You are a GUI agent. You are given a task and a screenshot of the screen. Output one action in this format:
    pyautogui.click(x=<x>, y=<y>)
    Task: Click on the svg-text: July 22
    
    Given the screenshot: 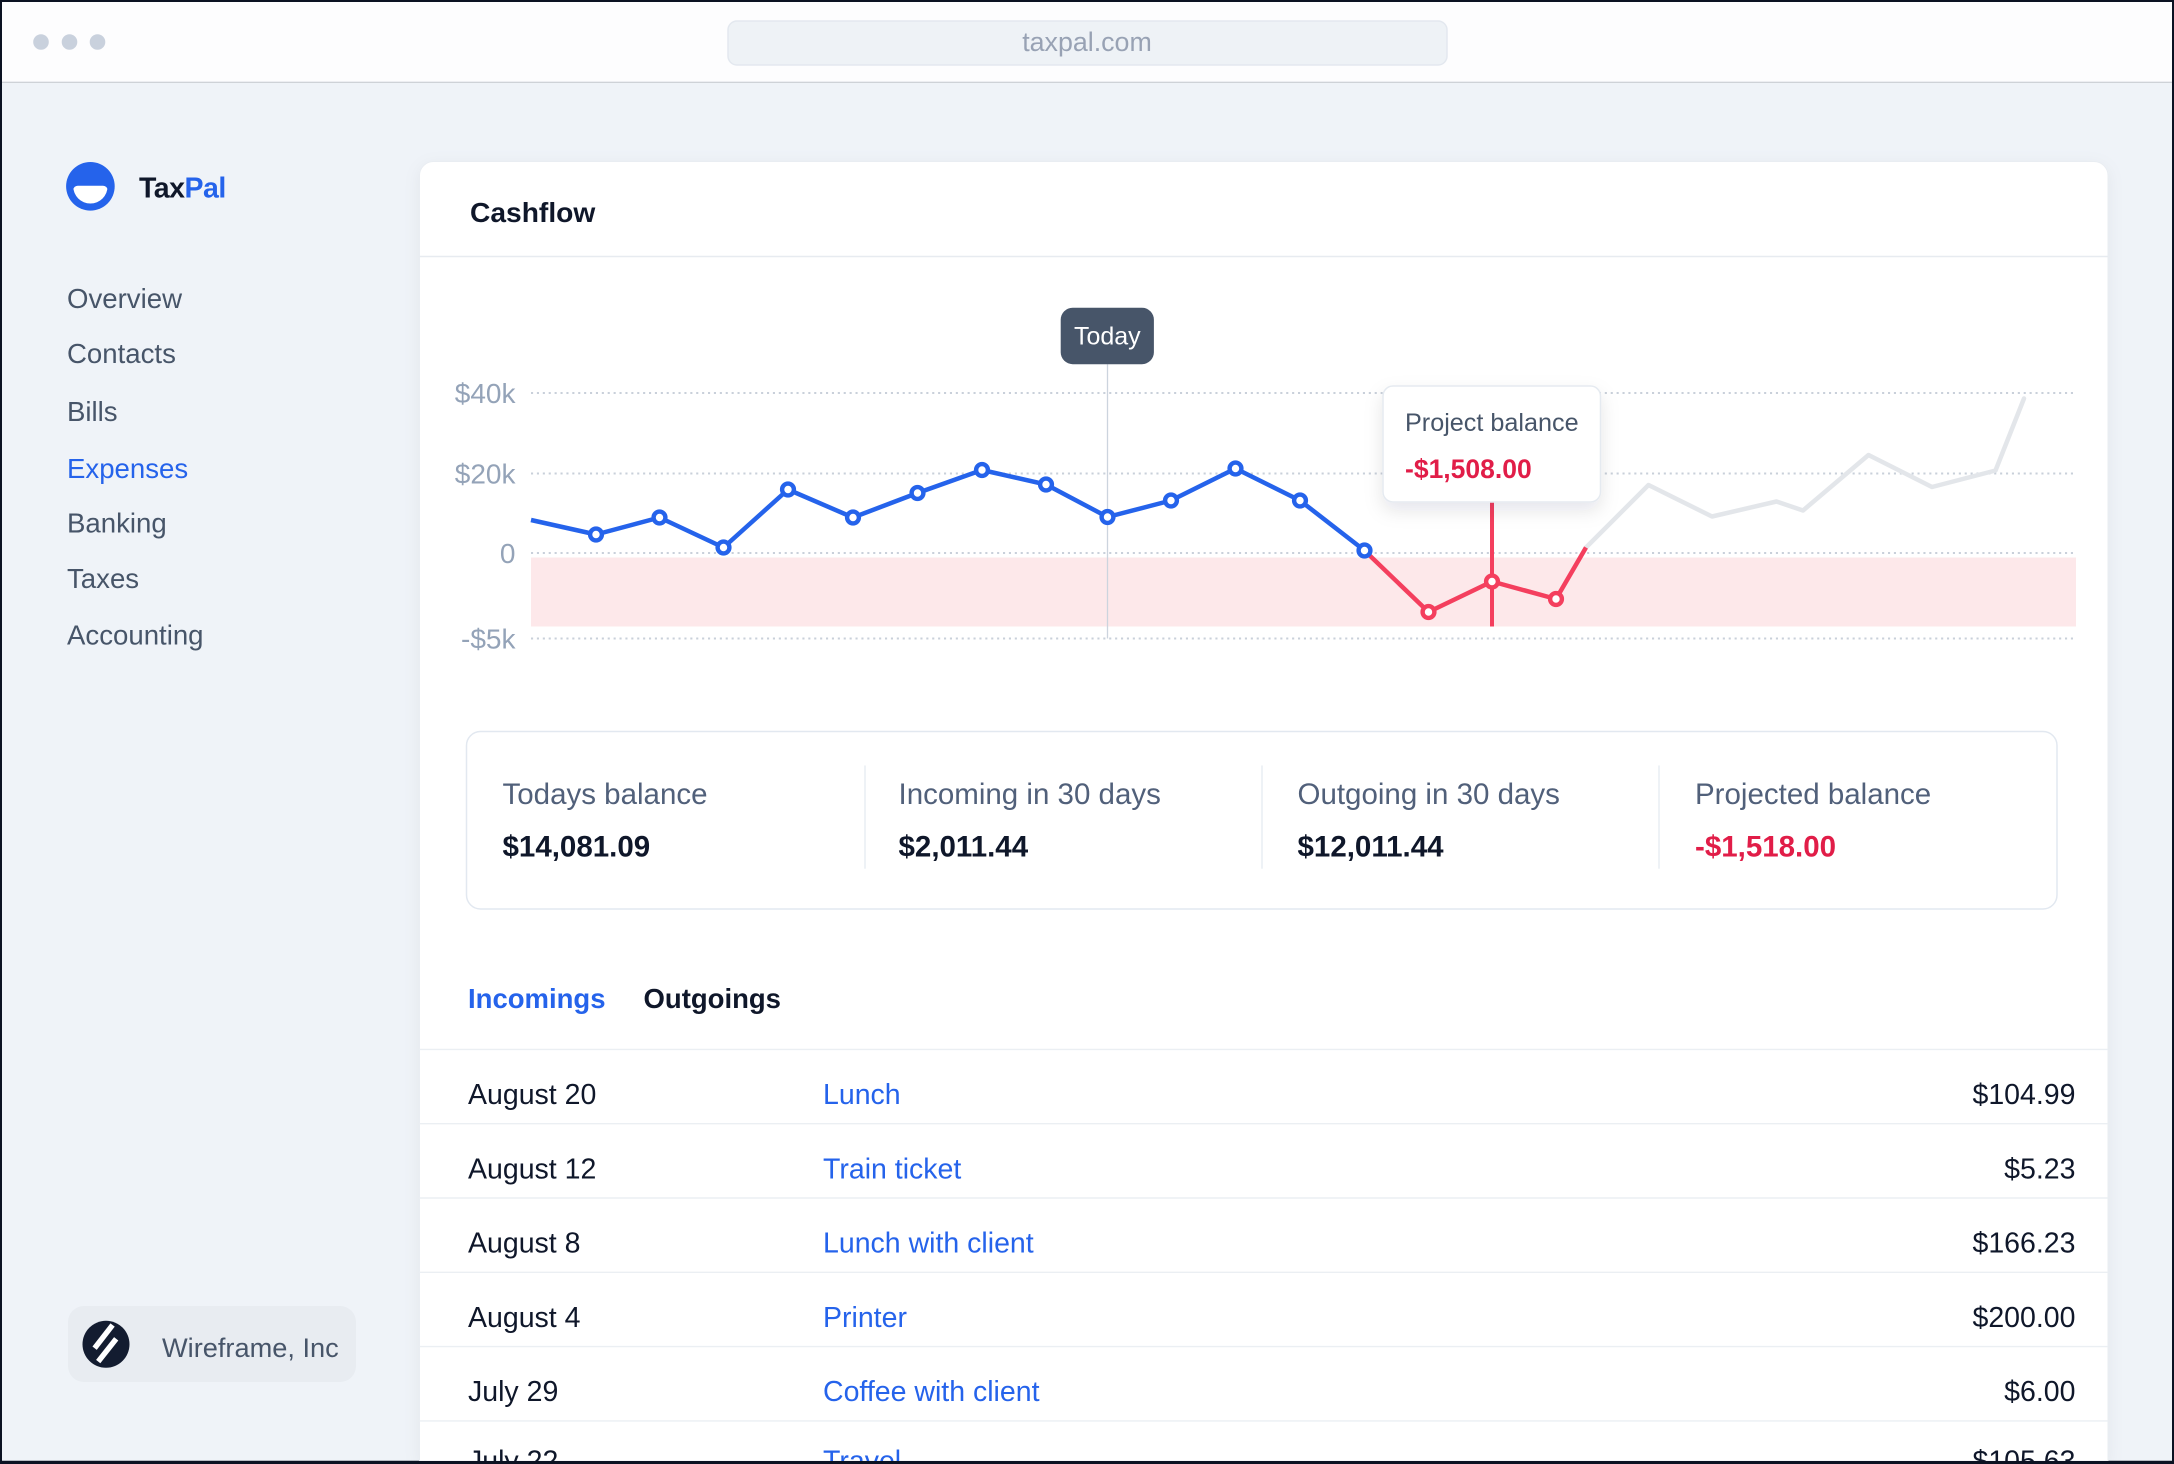 What is the action you would take?
    pyautogui.click(x=513, y=1455)
    